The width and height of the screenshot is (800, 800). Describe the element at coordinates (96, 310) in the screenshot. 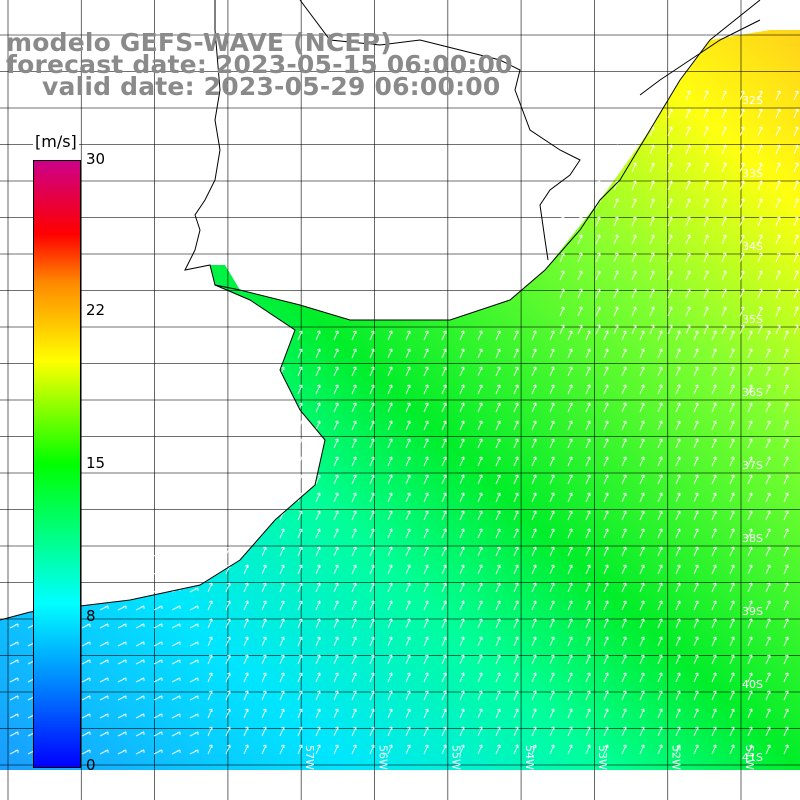

I see `colorbar-tick-label: 22` at that location.